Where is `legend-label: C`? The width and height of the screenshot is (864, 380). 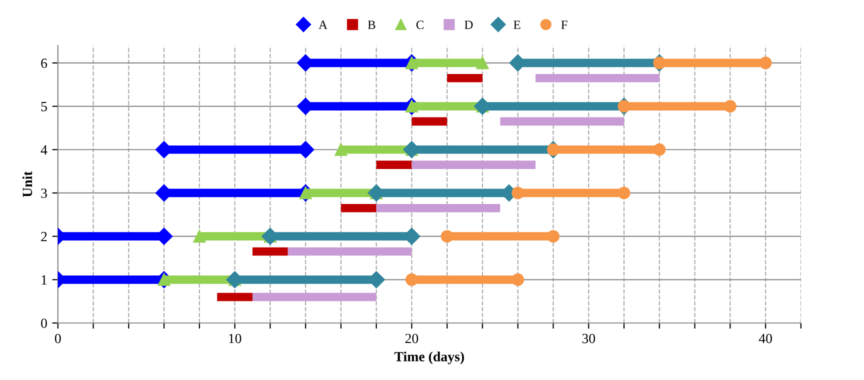
legend-label: C is located at coordinates (420, 25).